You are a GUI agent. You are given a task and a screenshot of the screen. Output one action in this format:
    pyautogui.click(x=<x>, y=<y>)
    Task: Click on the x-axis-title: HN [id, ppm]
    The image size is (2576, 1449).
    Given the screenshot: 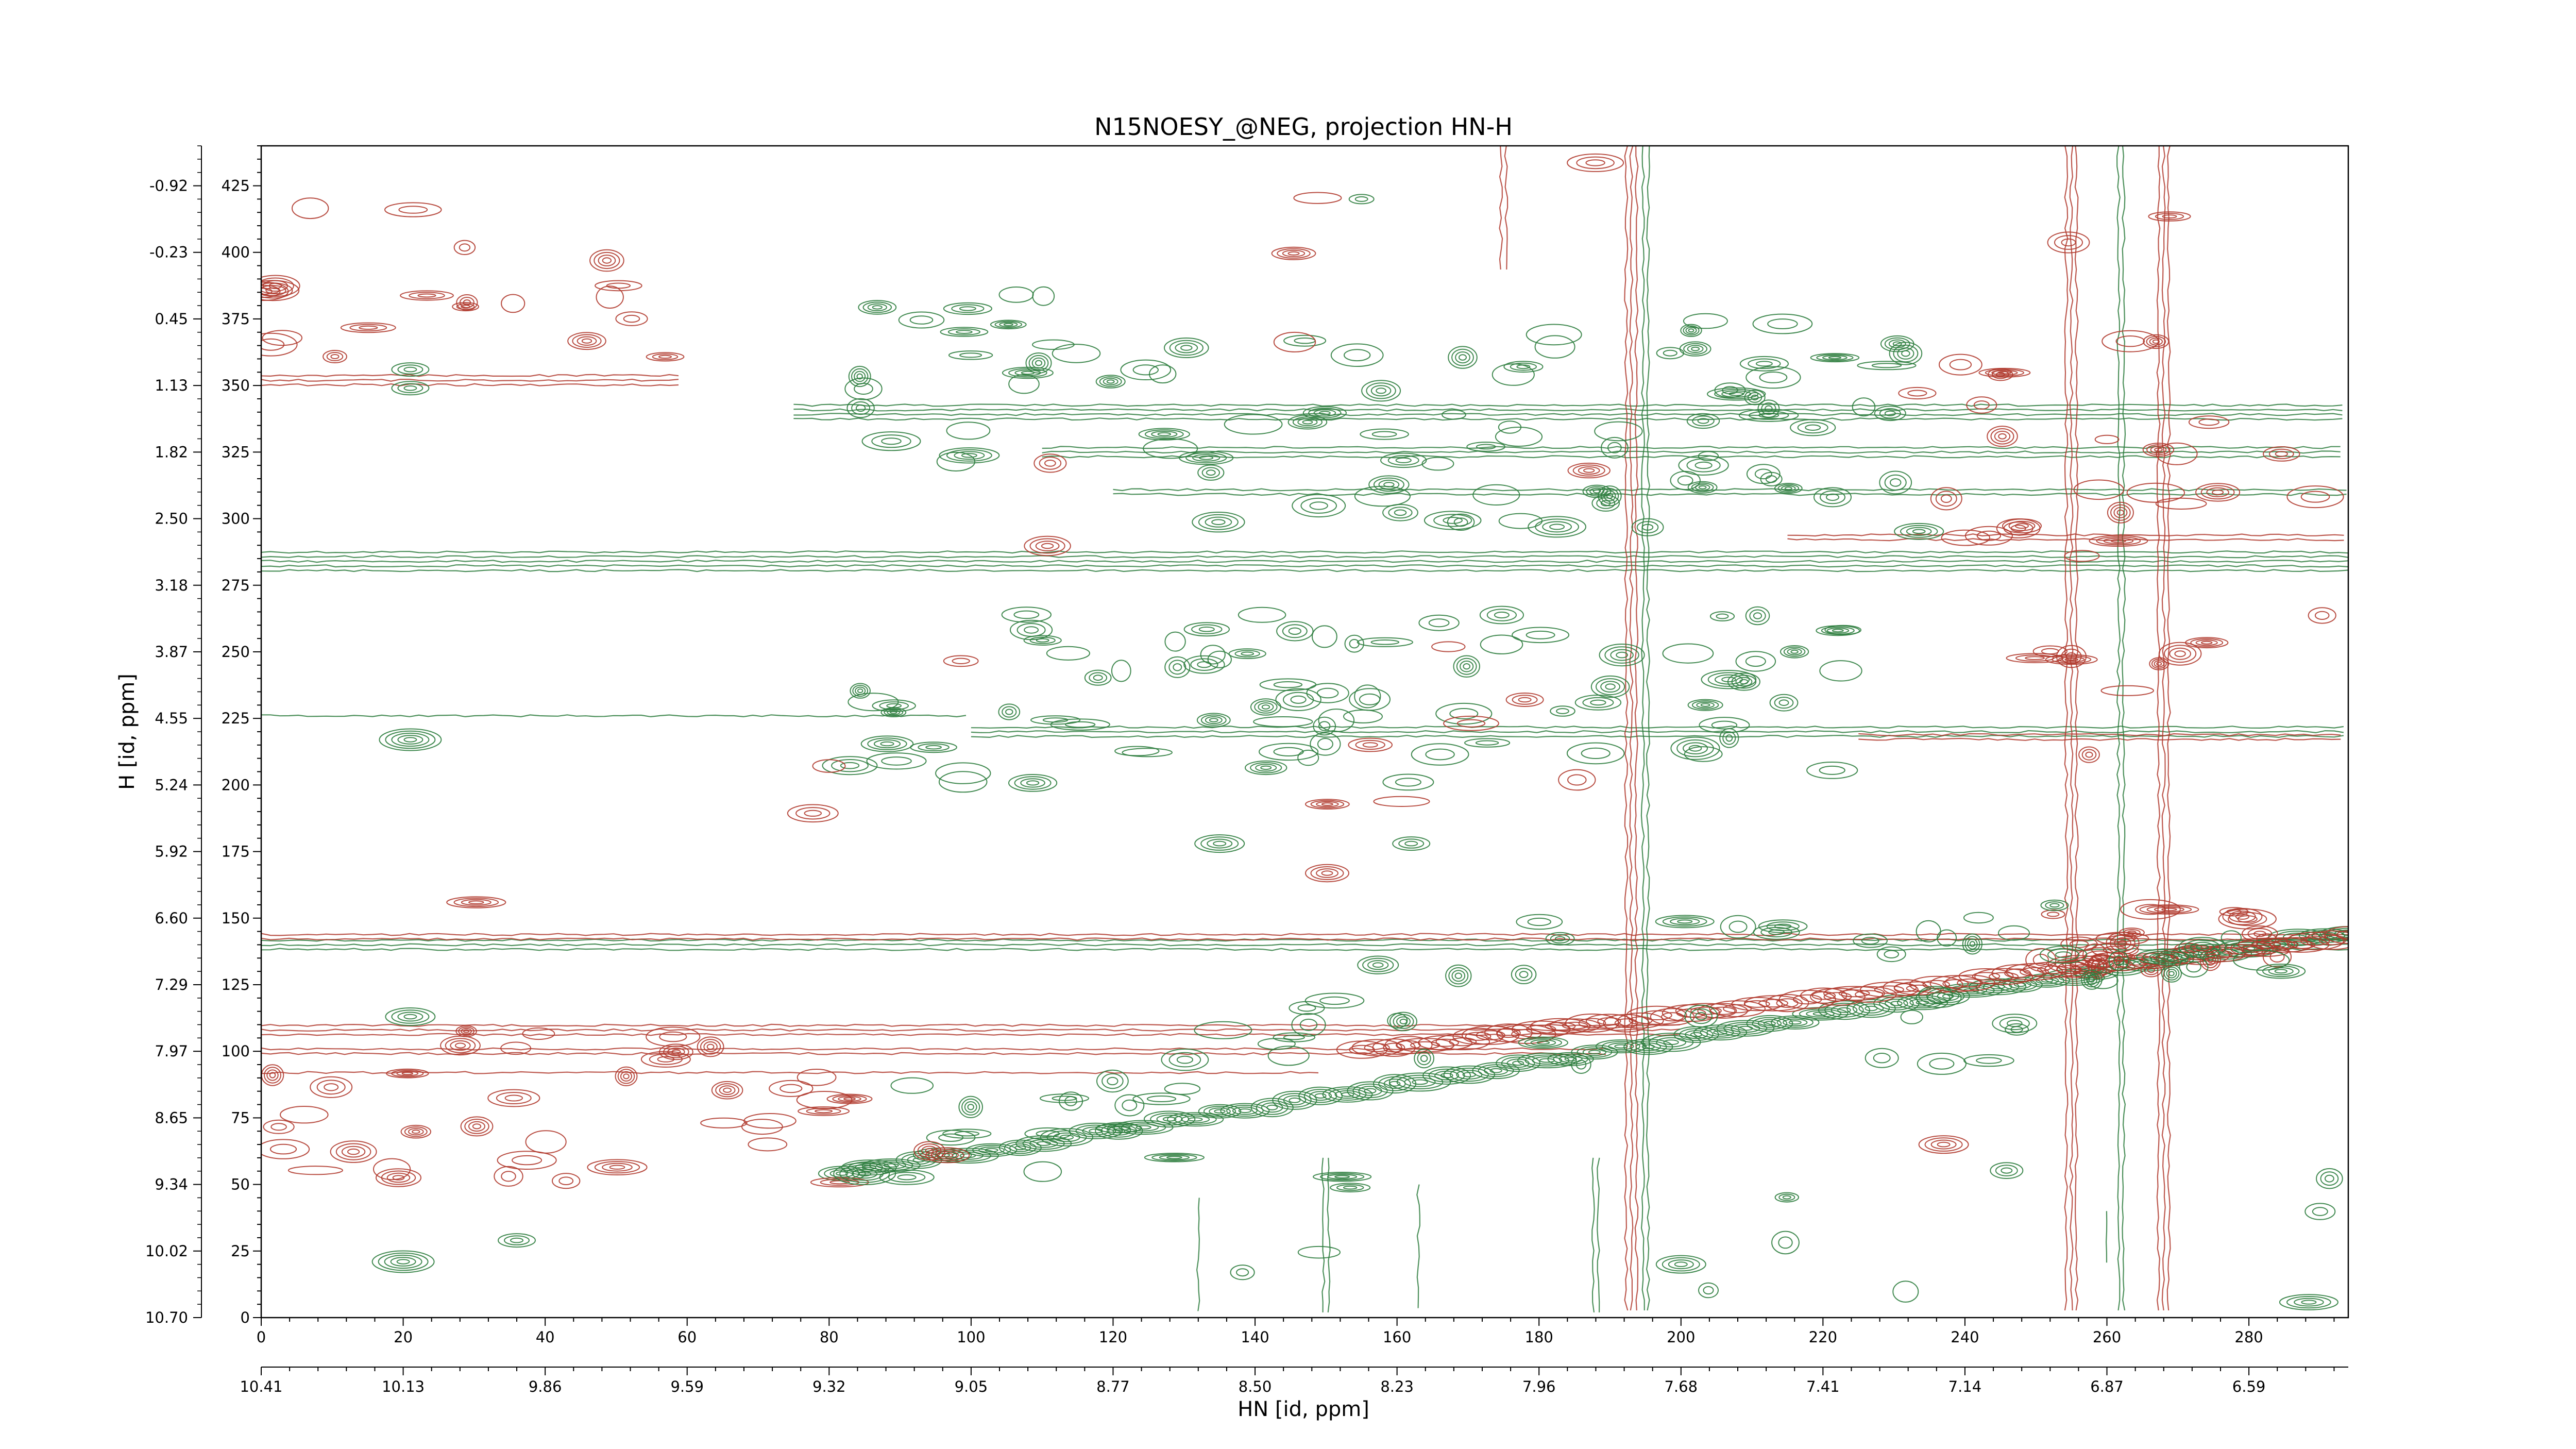 What is the action you would take?
    pyautogui.click(x=1303, y=1409)
    